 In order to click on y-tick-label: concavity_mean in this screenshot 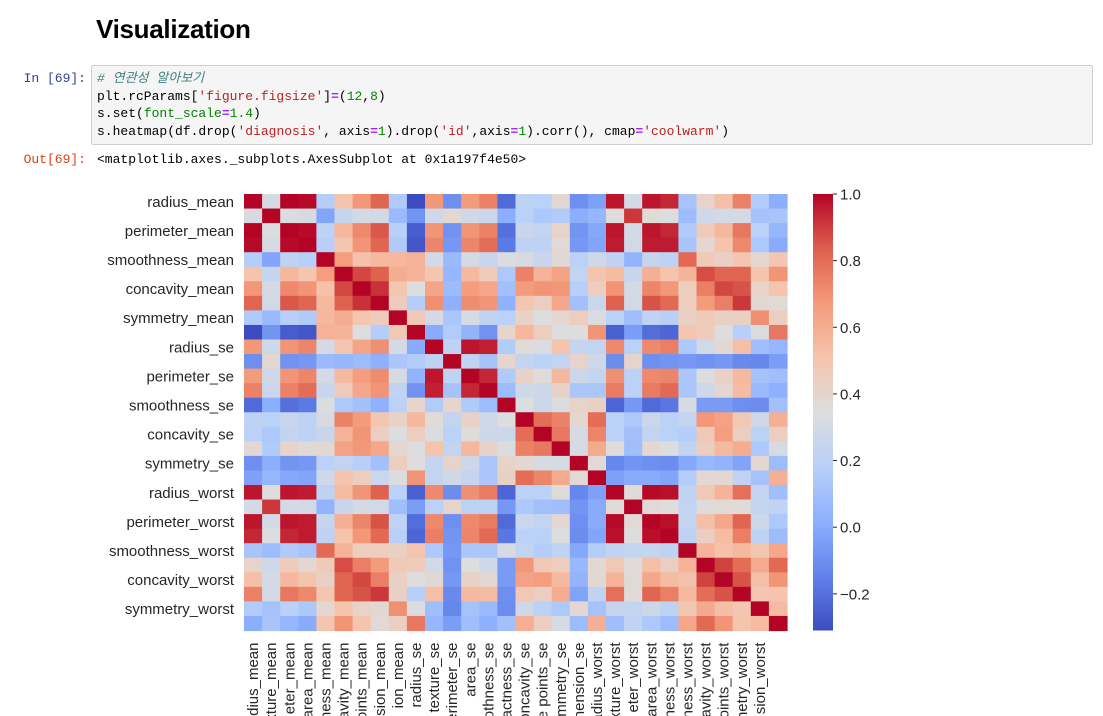, I will do `click(180, 289)`.